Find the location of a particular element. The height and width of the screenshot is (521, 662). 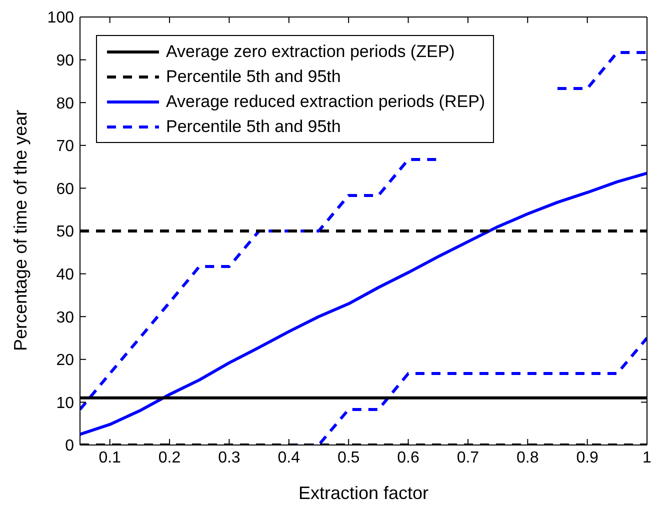

legend-label: Average zero extraction periods (ZEP) is located at coordinates (310, 52).